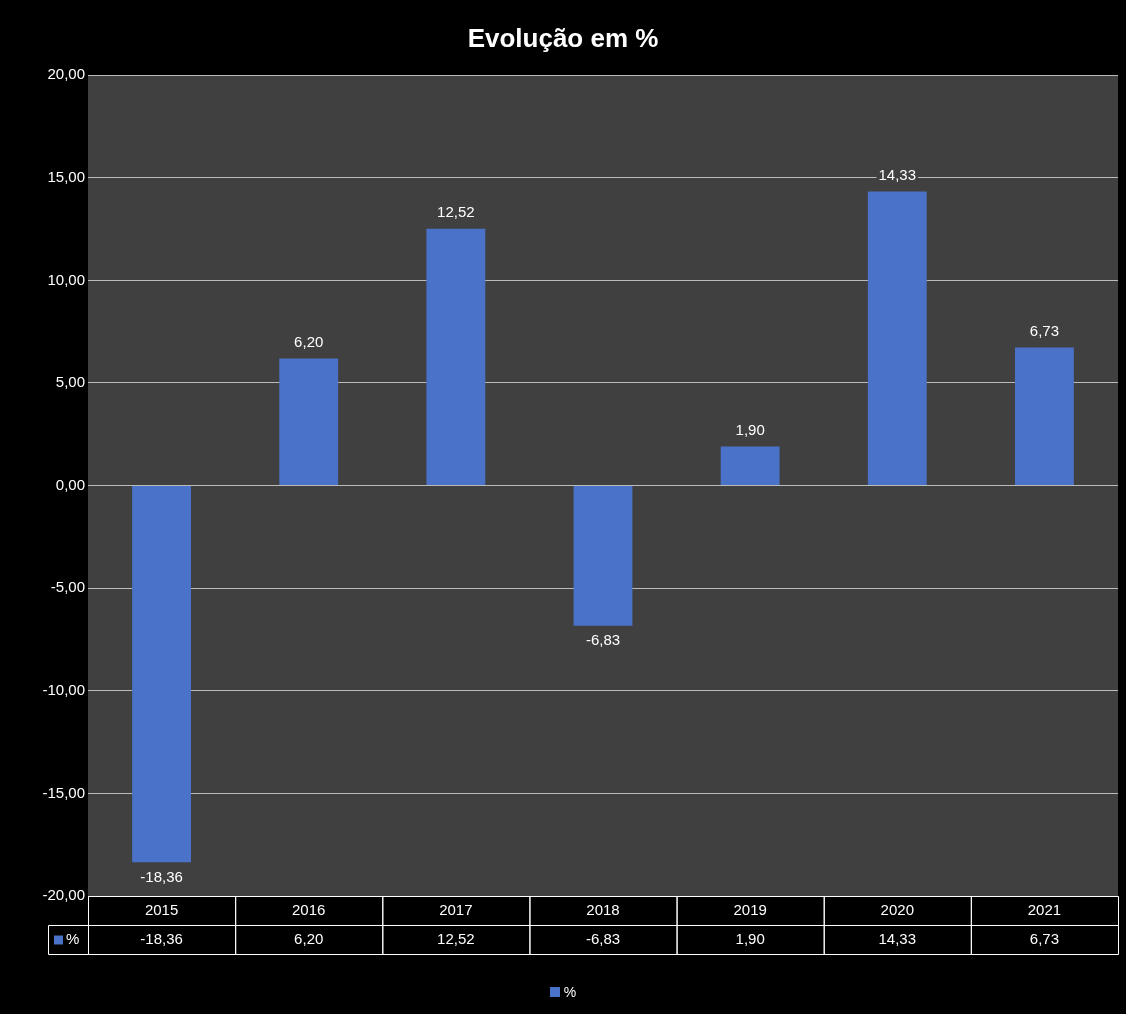 The width and height of the screenshot is (1126, 1014). I want to click on x-tick-label: 2021, so click(1044, 909).